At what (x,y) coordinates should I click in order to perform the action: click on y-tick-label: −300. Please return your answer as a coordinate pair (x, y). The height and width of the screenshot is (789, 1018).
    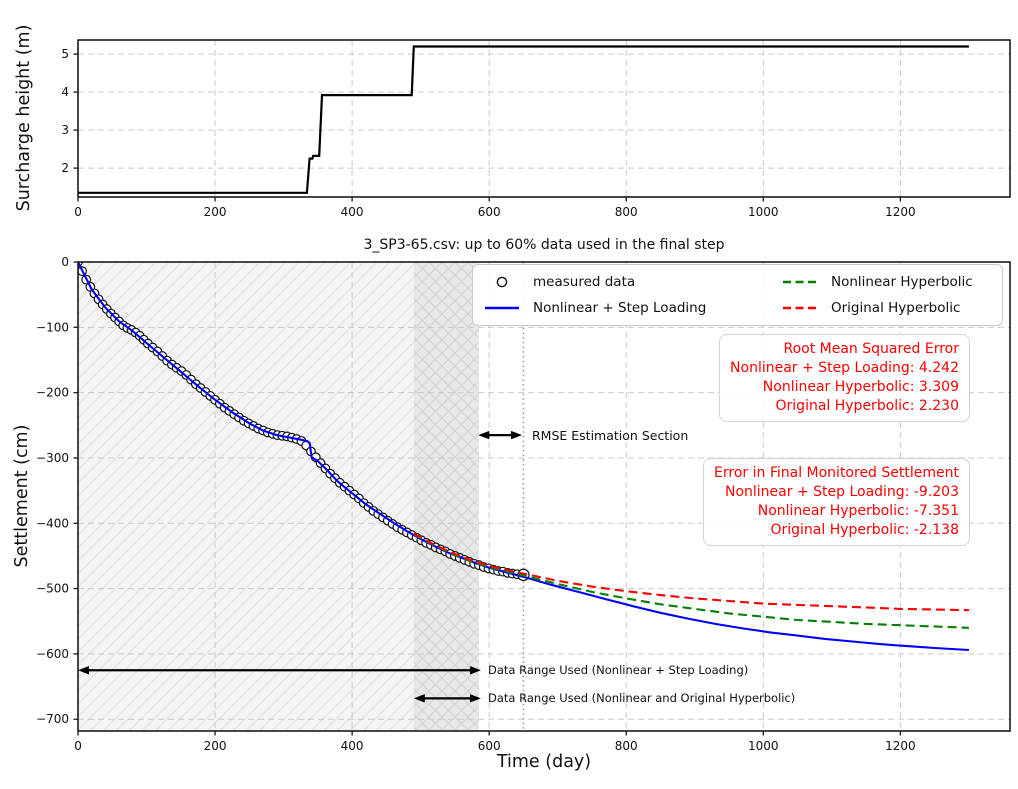
    Looking at the image, I should click on (52, 458).